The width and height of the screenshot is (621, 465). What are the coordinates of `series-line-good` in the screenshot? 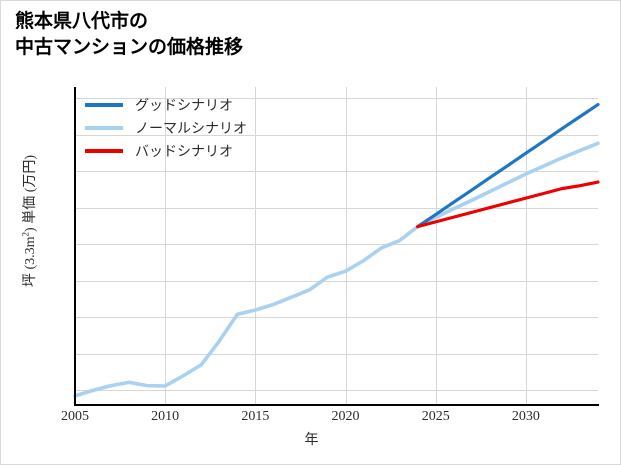 It's located at (508, 165).